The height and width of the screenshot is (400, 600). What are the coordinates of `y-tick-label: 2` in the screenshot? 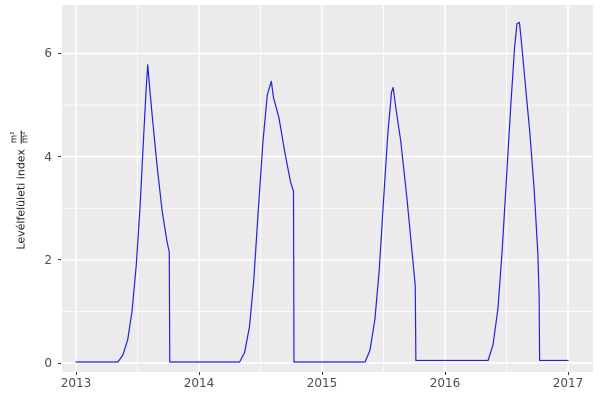 It's located at (48, 259).